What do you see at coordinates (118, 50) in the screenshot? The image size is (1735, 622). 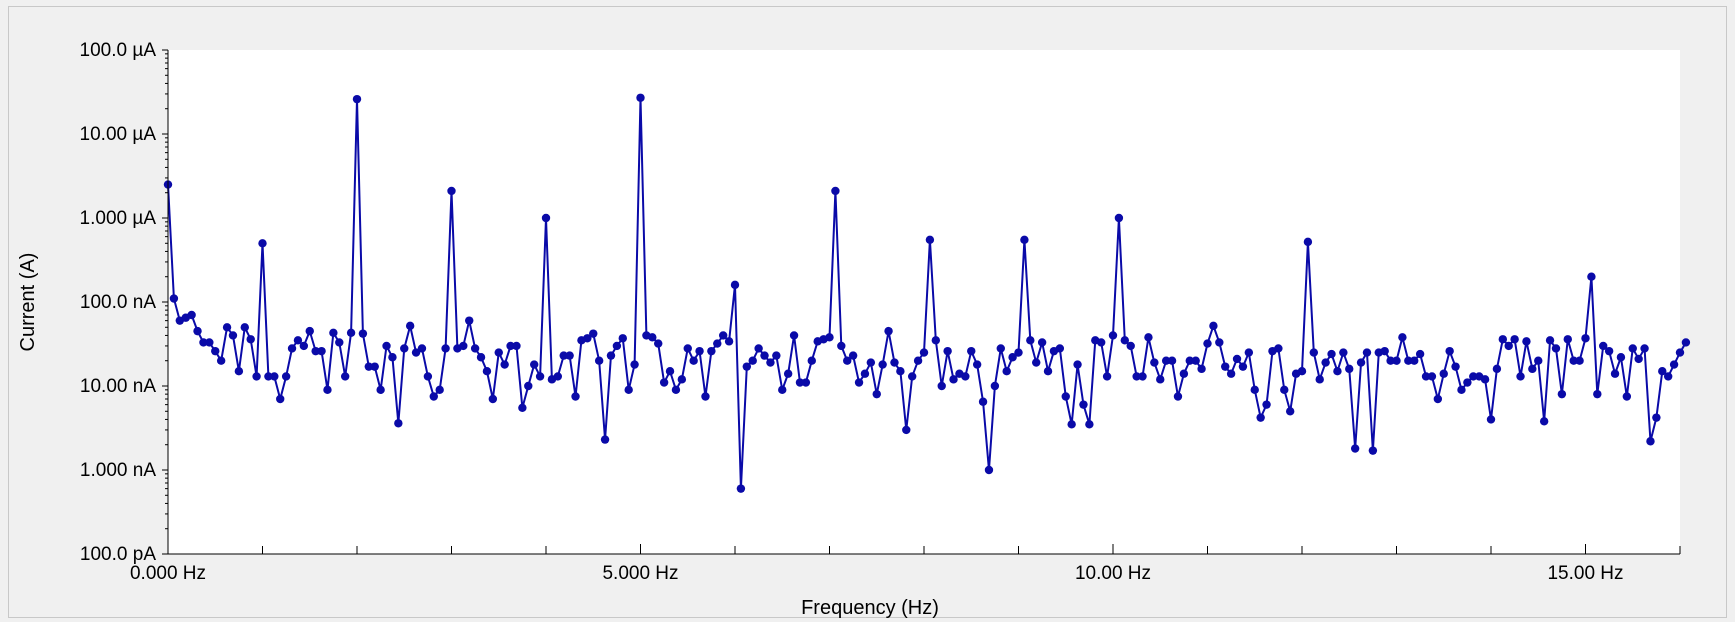 I see `y-tick-label: 100.0 µA` at bounding box center [118, 50].